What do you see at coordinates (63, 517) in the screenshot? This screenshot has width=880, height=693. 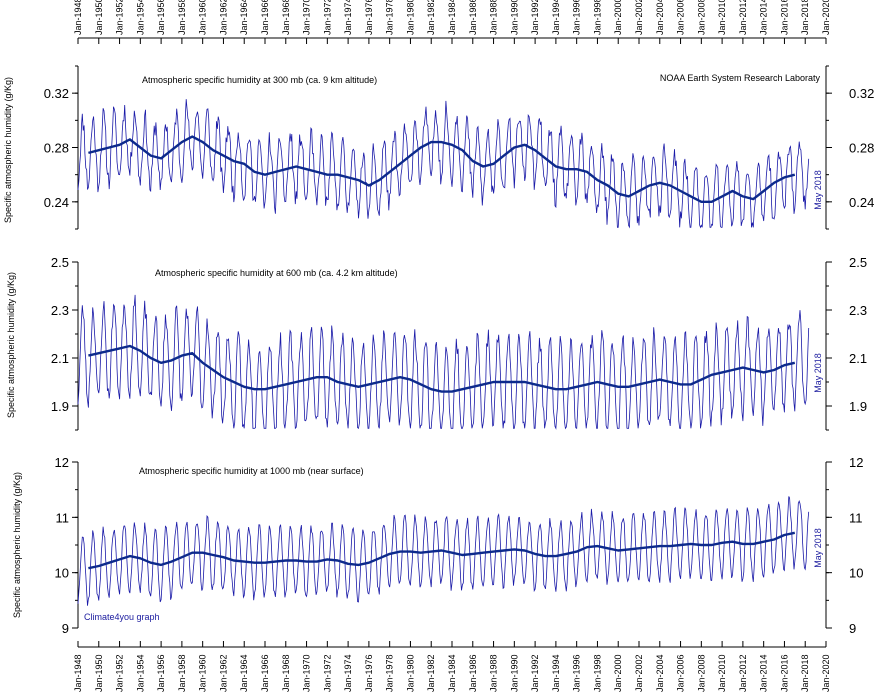 I see `y-tick-label-left: 11` at bounding box center [63, 517].